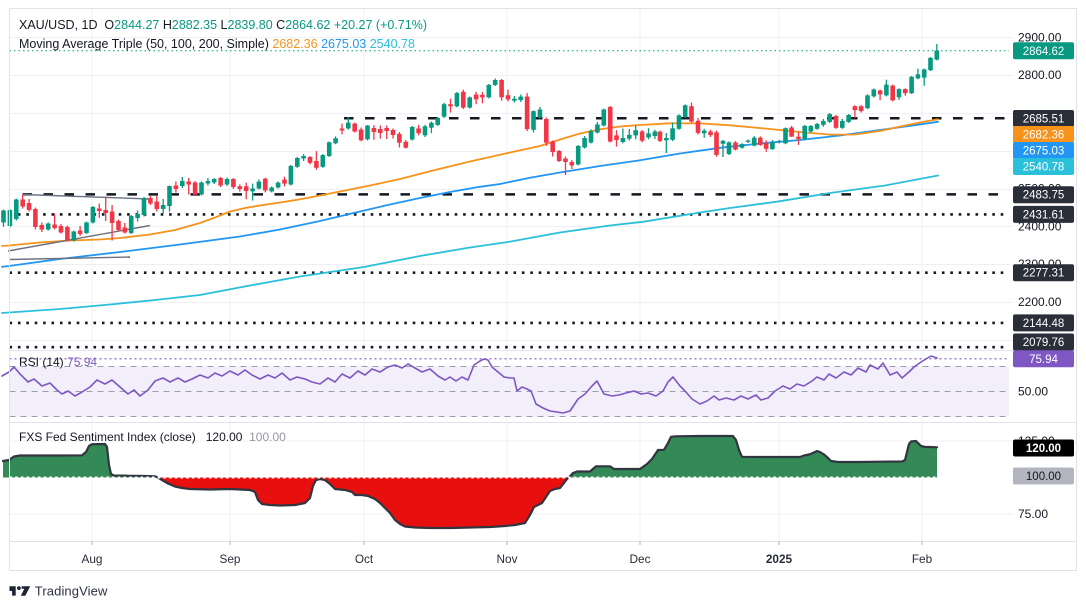  What do you see at coordinates (364, 559) in the screenshot?
I see `svg-text: Oct` at bounding box center [364, 559].